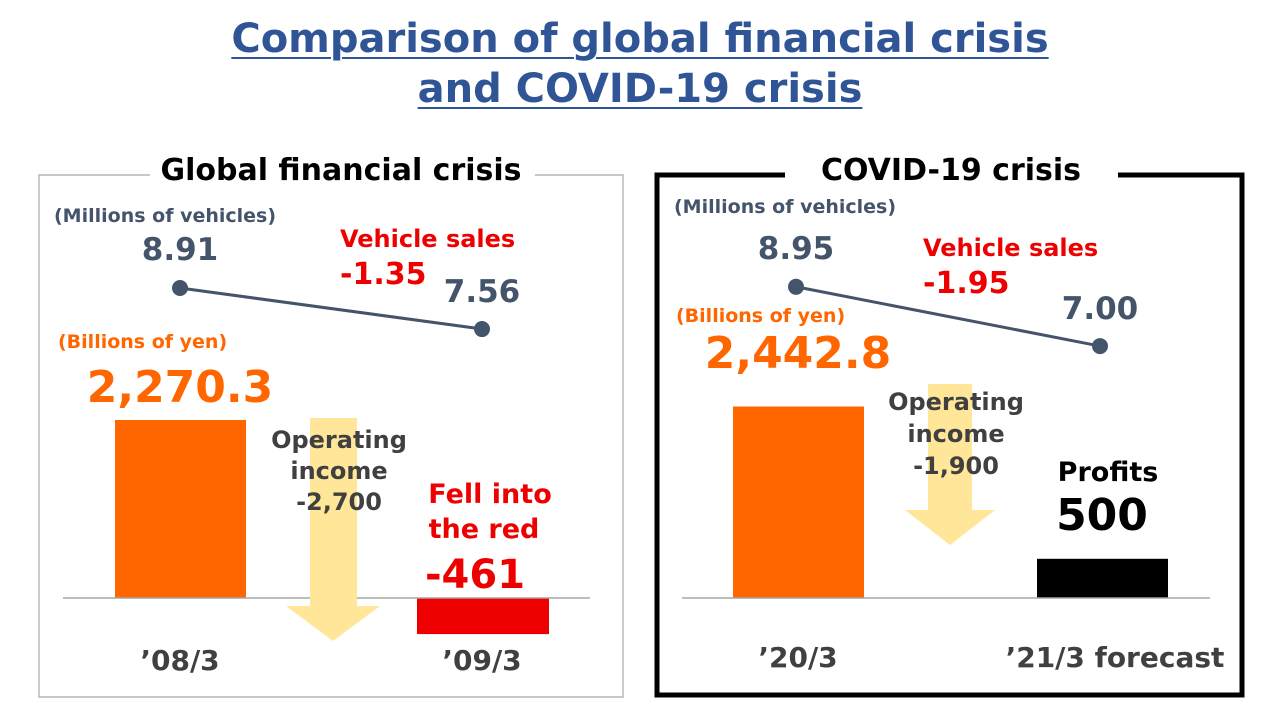  Describe the element at coordinates (383, 274) in the screenshot. I see `vehicle-change-value: -1.35` at that location.